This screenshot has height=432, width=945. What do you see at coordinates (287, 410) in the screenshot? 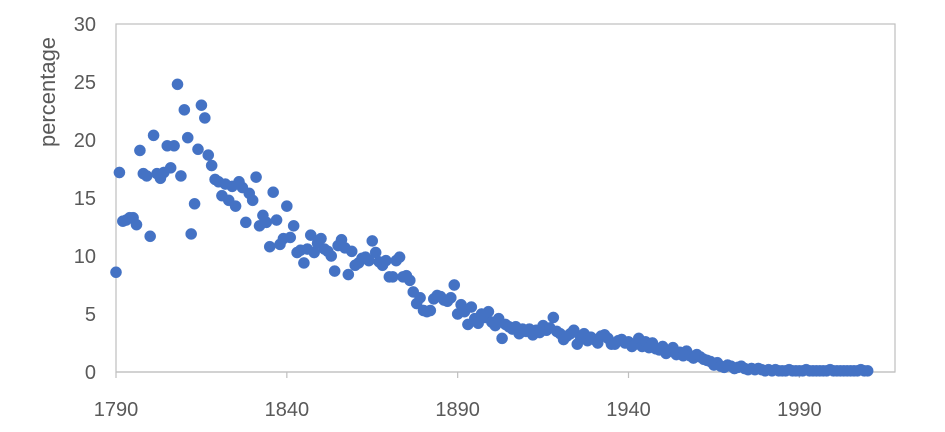
I see `x-tick-label: 1840` at bounding box center [287, 410].